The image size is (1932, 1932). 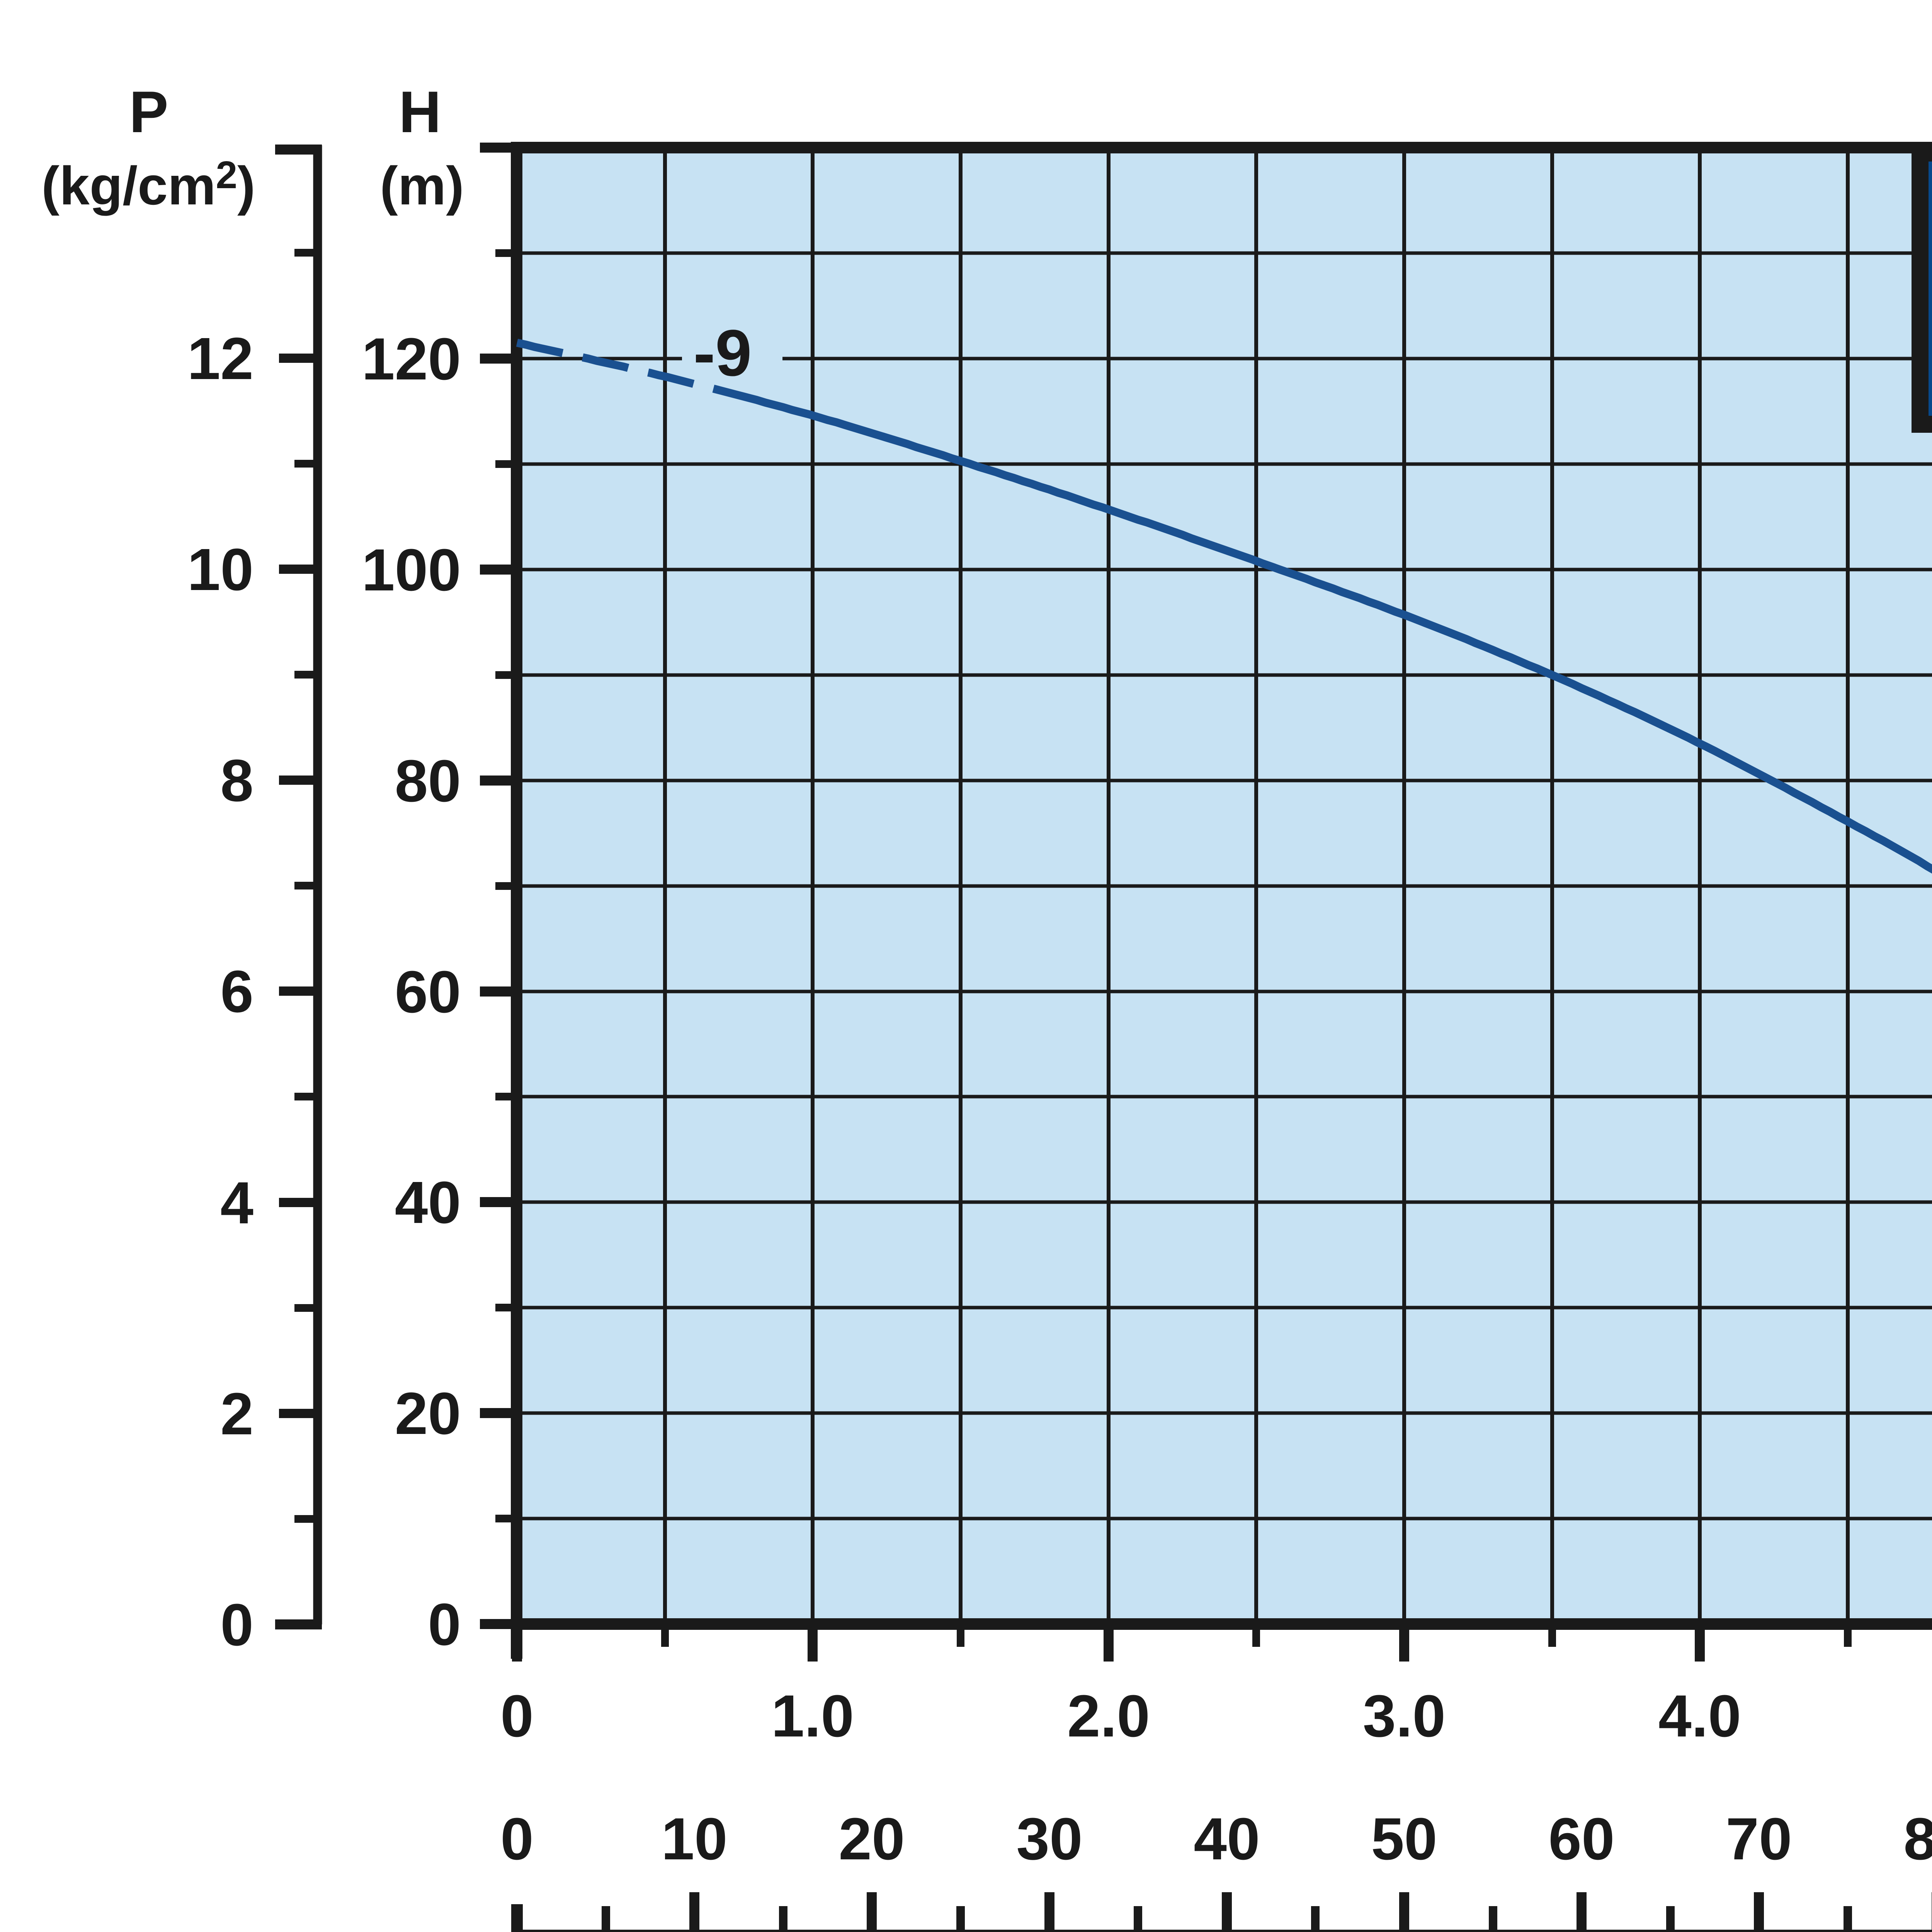 What do you see at coordinates (148, 184) in the screenshot?
I see `svg-text: (kg/cm2)` at bounding box center [148, 184].